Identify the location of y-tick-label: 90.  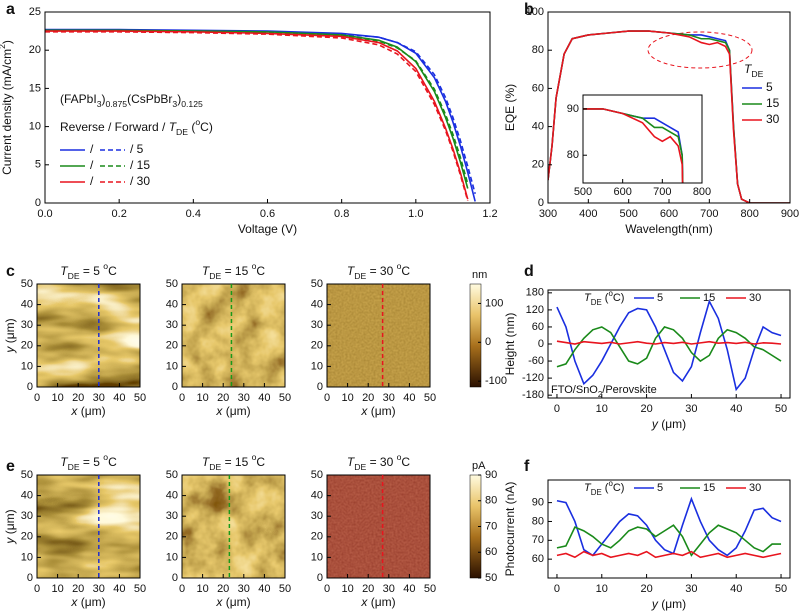
(538, 503).